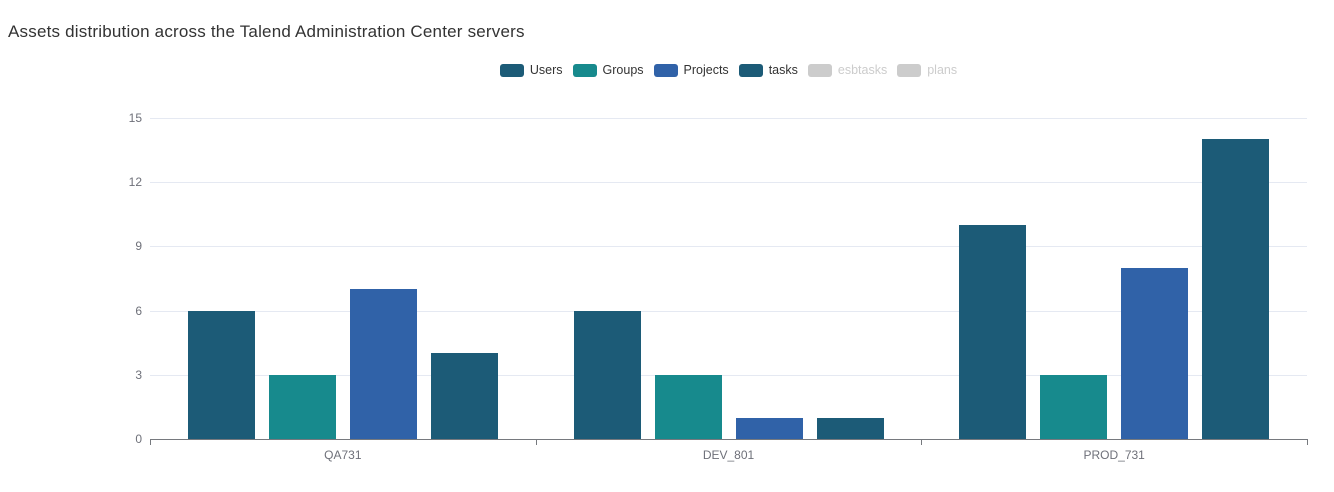 The image size is (1334, 492). I want to click on y-axis-tick-label: 0, so click(138, 439).